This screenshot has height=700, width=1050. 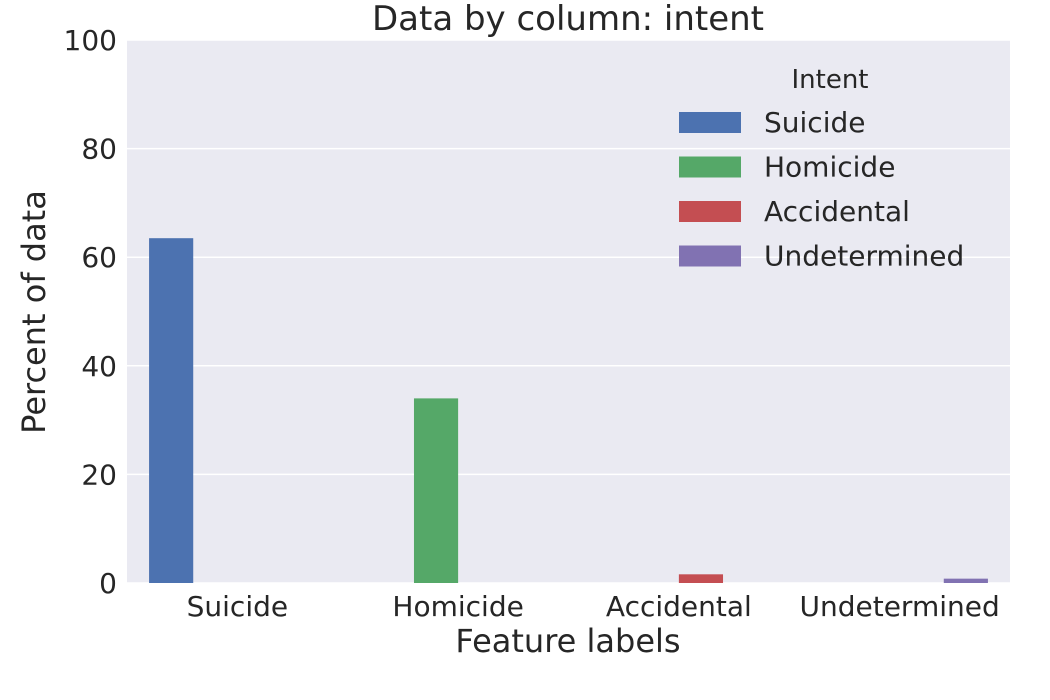 I want to click on y-tick-labels: 0 20 40 60 80 100, so click(x=90, y=312).